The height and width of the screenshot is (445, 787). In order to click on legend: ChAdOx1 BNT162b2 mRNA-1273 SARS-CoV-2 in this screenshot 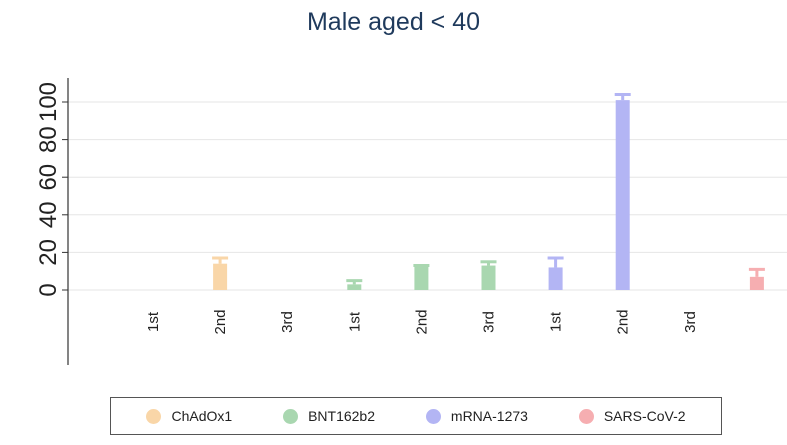, I will do `click(416, 416)`.